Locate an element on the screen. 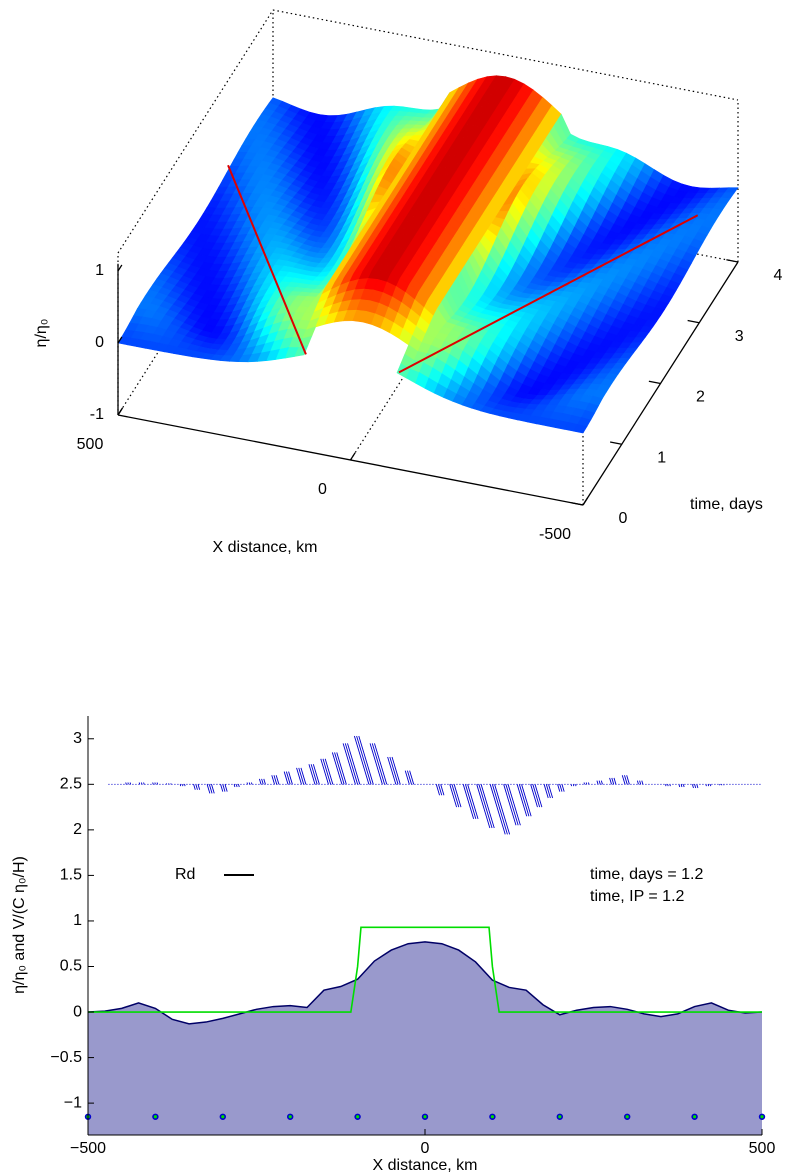  x-tick-label: −500 is located at coordinates (88, 1148).